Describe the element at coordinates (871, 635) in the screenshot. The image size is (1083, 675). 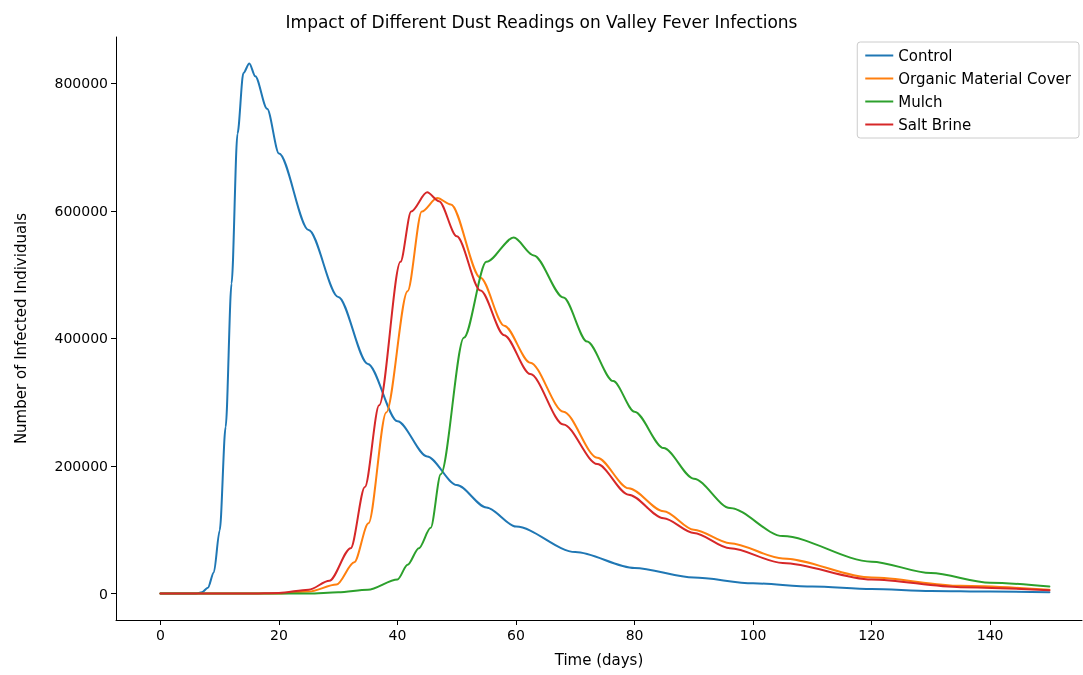
I see `x-tick-label: 120` at that location.